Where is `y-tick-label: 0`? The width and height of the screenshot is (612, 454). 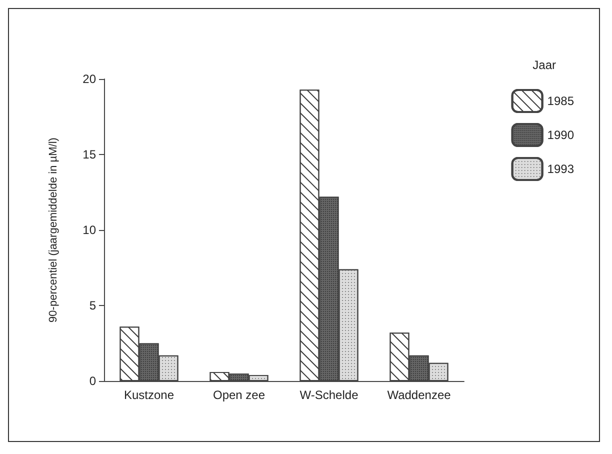
y-tick-label: 0 is located at coordinates (92, 381).